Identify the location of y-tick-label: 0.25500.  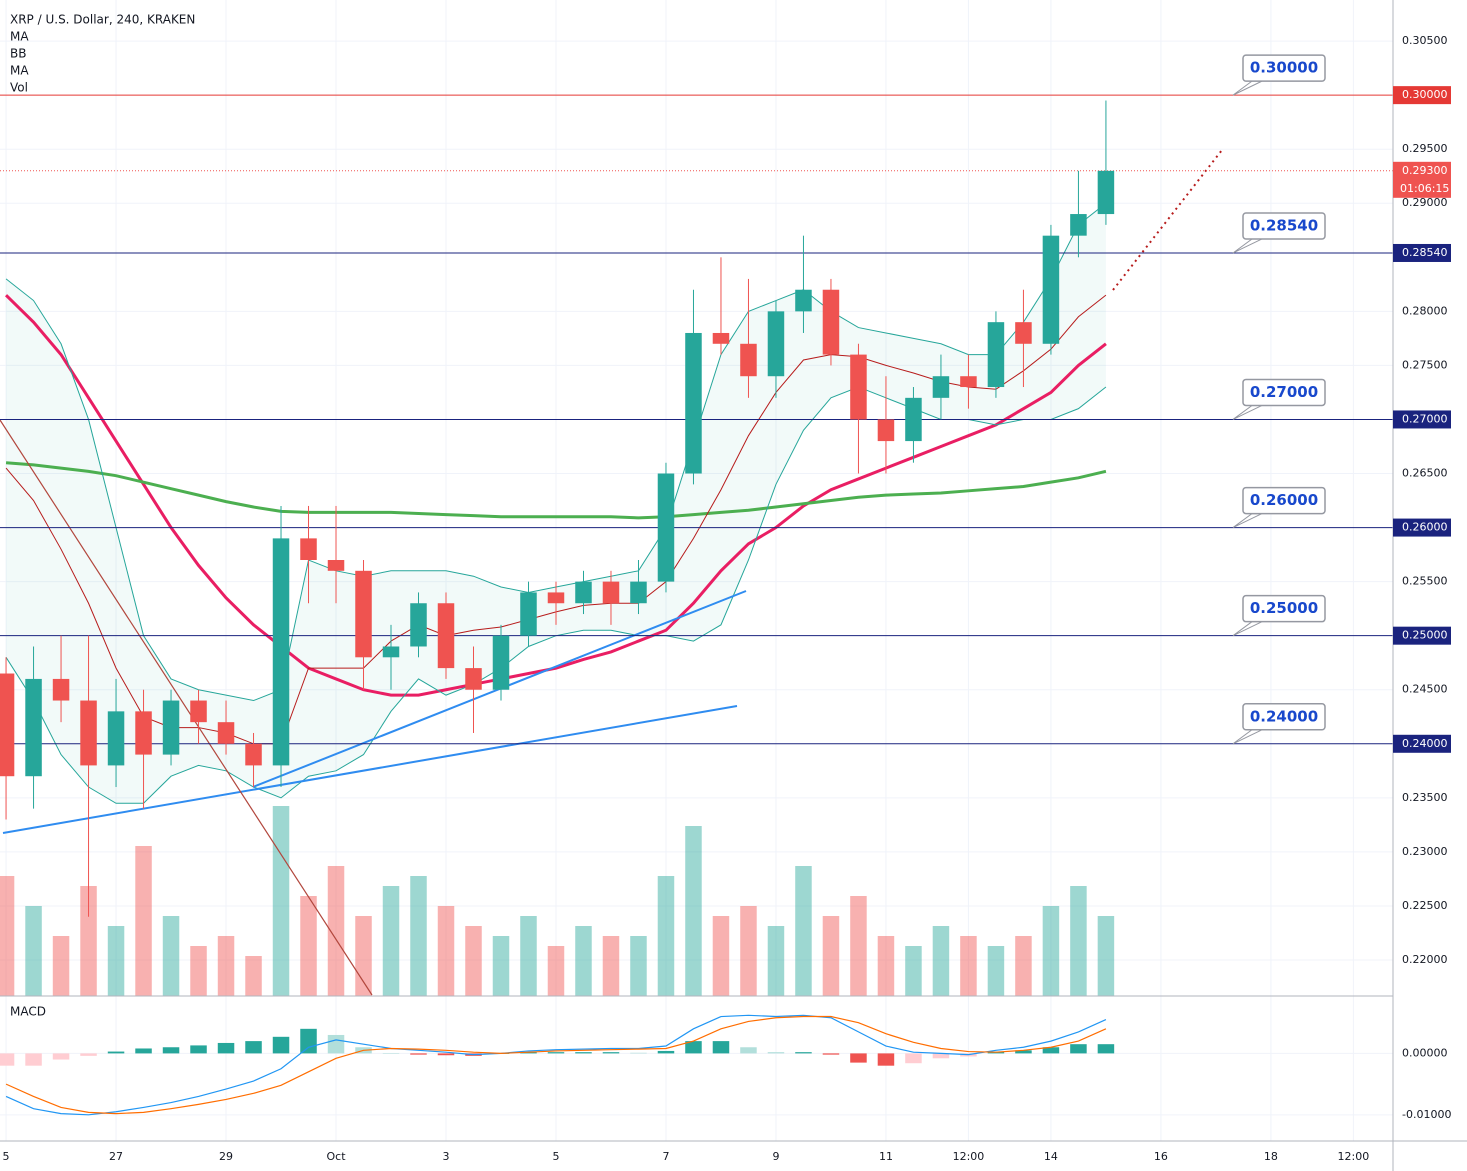
(1425, 581).